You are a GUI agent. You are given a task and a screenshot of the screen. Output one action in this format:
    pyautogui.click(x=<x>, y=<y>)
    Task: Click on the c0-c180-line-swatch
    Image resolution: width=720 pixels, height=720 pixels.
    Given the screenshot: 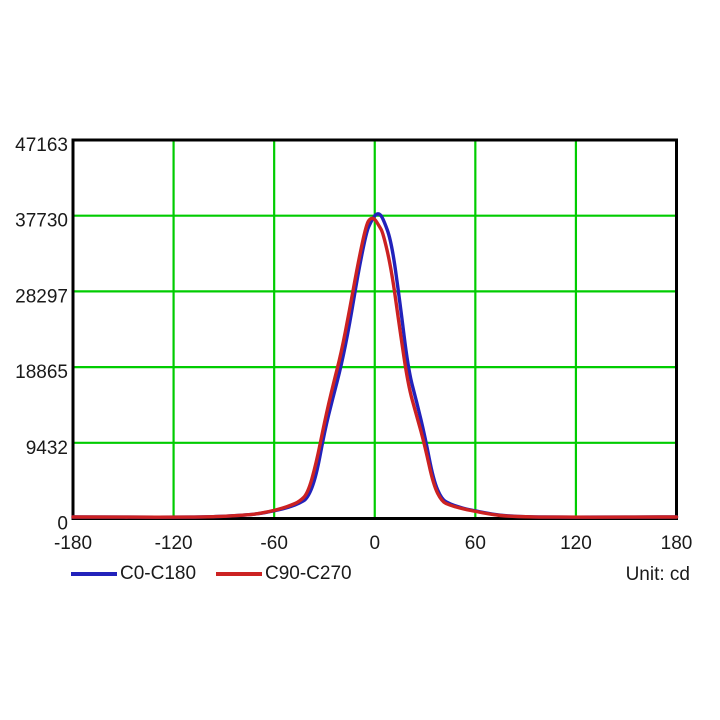 What is the action you would take?
    pyautogui.click(x=94, y=574)
    